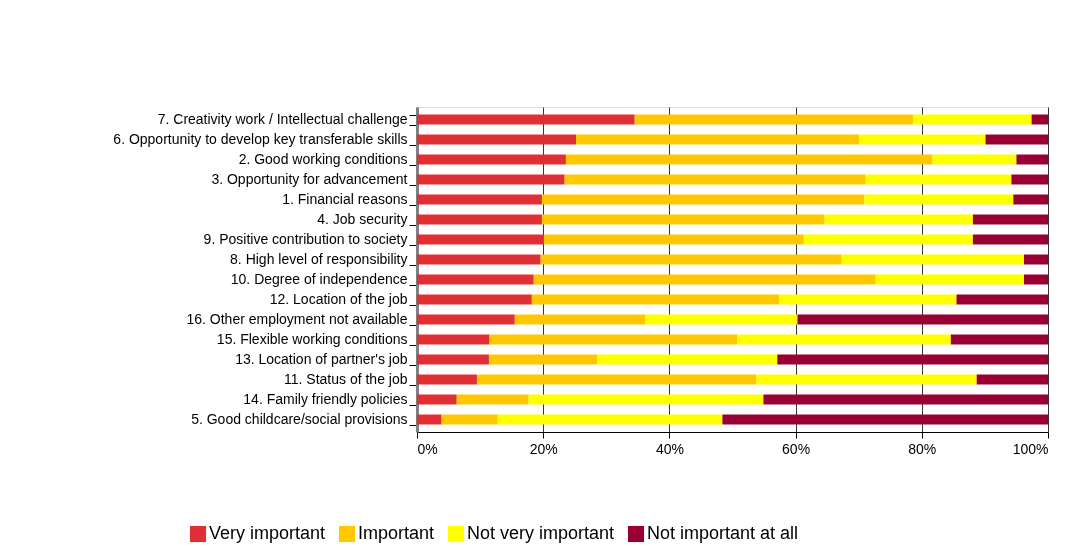 This screenshot has width=1082, height=552. What do you see at coordinates (297, 319) in the screenshot?
I see `y-tick-label: 16. Other employment not available` at bounding box center [297, 319].